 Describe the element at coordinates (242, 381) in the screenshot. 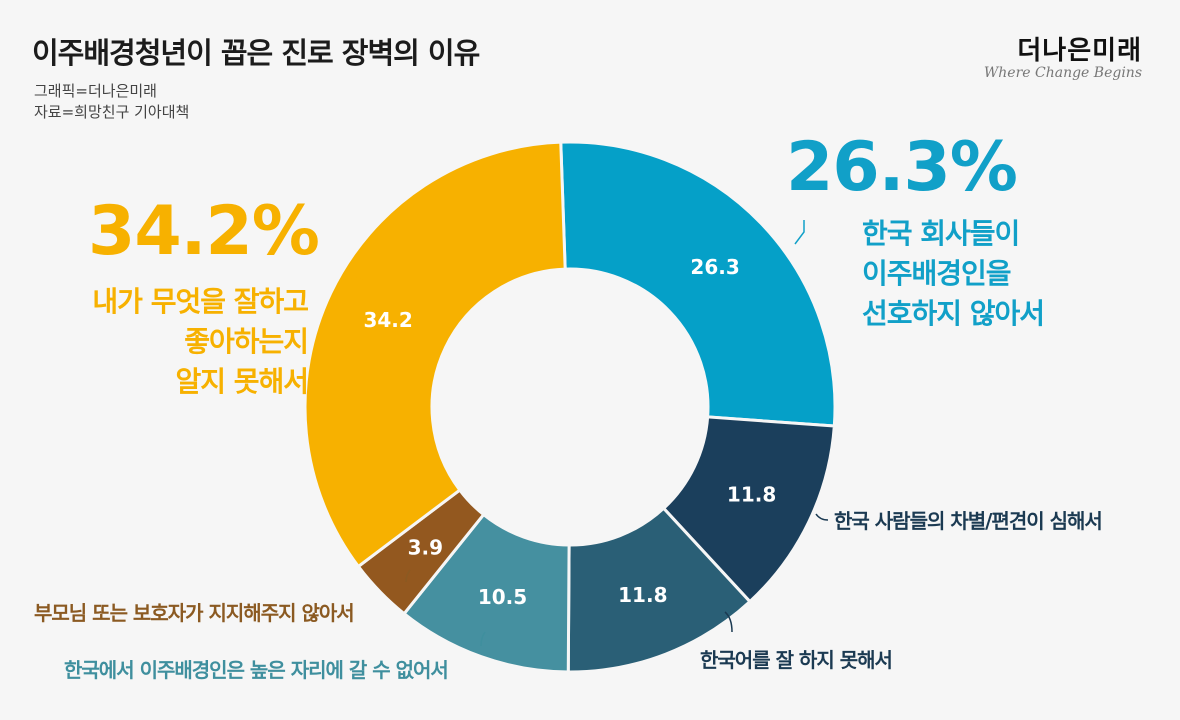

I see `highlight-left-line: 알지 못해서` at that location.